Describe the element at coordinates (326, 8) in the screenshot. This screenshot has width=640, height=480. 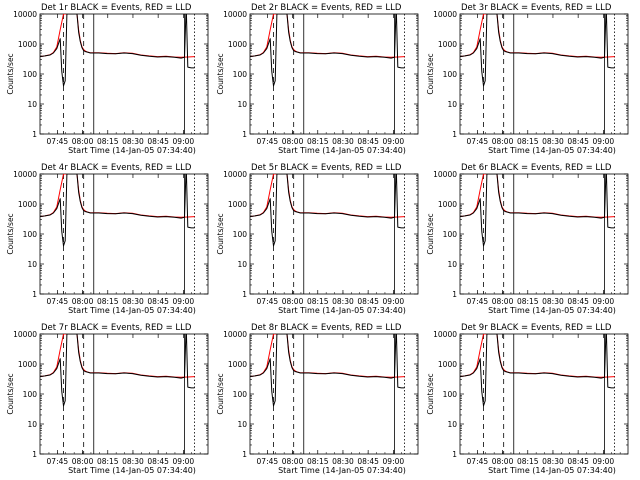
I see `chart-title: Det 2r BLACK = Events, RED = LLD` at that location.